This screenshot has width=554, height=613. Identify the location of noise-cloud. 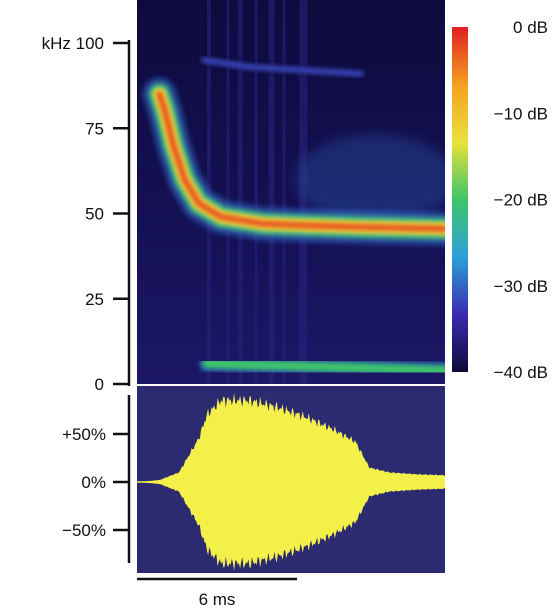
(370, 179).